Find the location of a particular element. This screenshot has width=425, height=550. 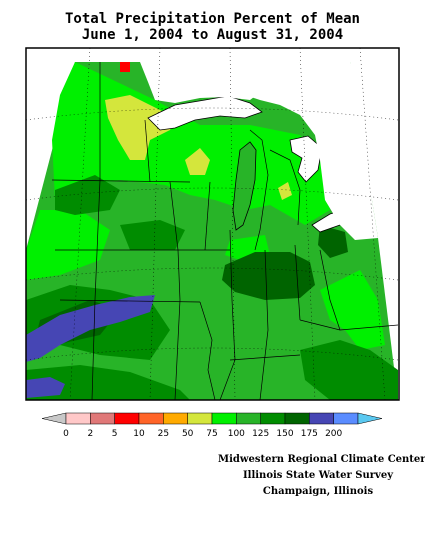

legend-tick-label: 125 is located at coordinates (260, 434).